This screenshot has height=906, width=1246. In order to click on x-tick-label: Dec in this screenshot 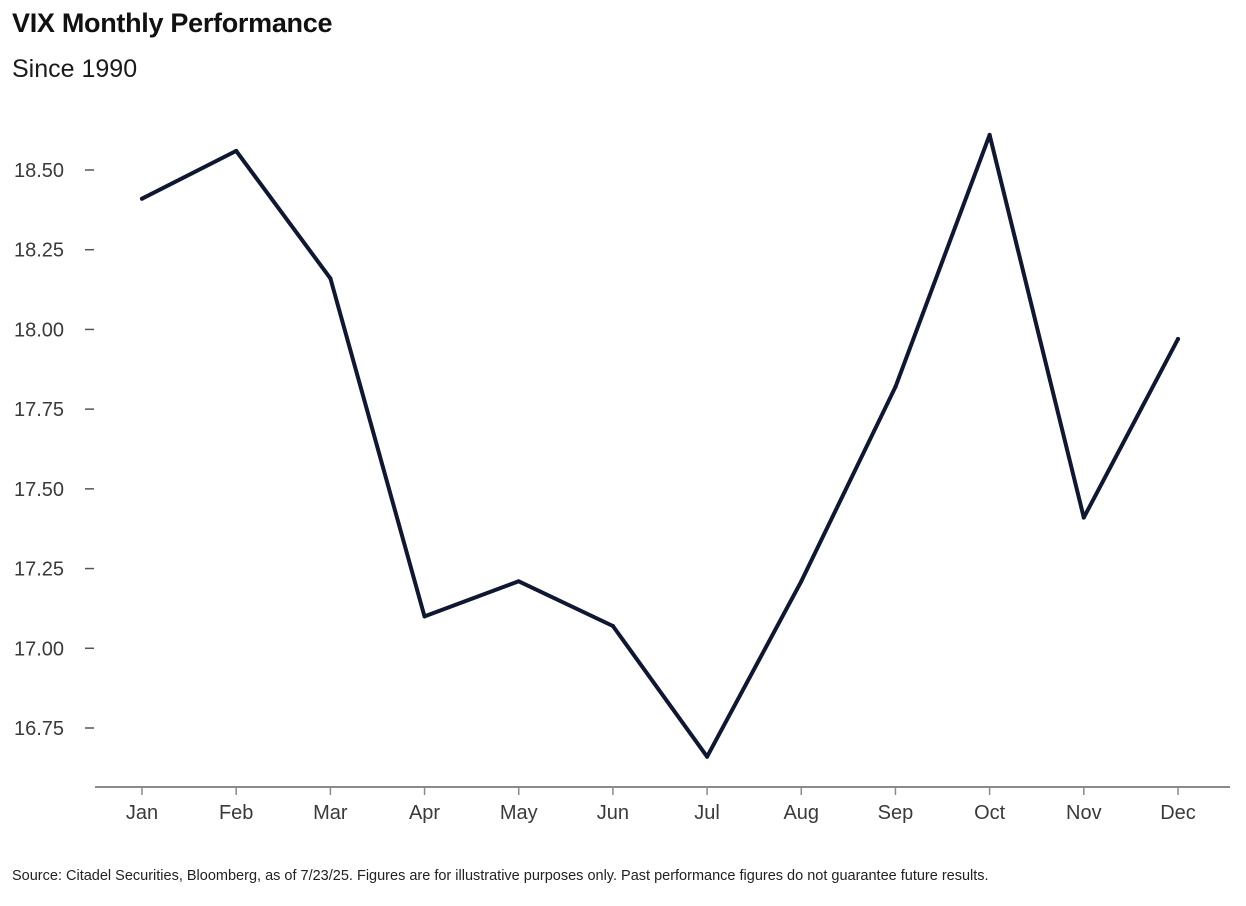, I will do `click(1178, 813)`.